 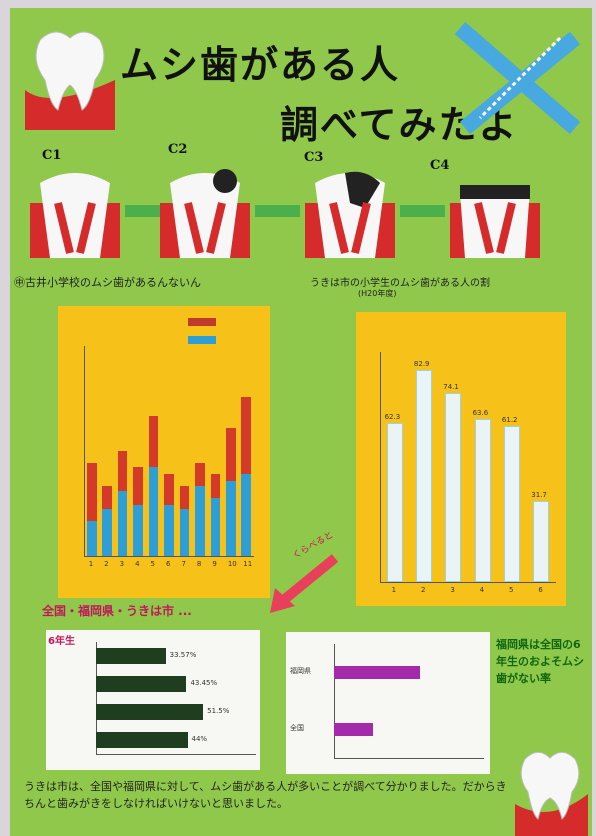 What do you see at coordinates (176, 698) in the screenshot?
I see `plot-area: 33.57% 43.45% 51.5% 44%` at bounding box center [176, 698].